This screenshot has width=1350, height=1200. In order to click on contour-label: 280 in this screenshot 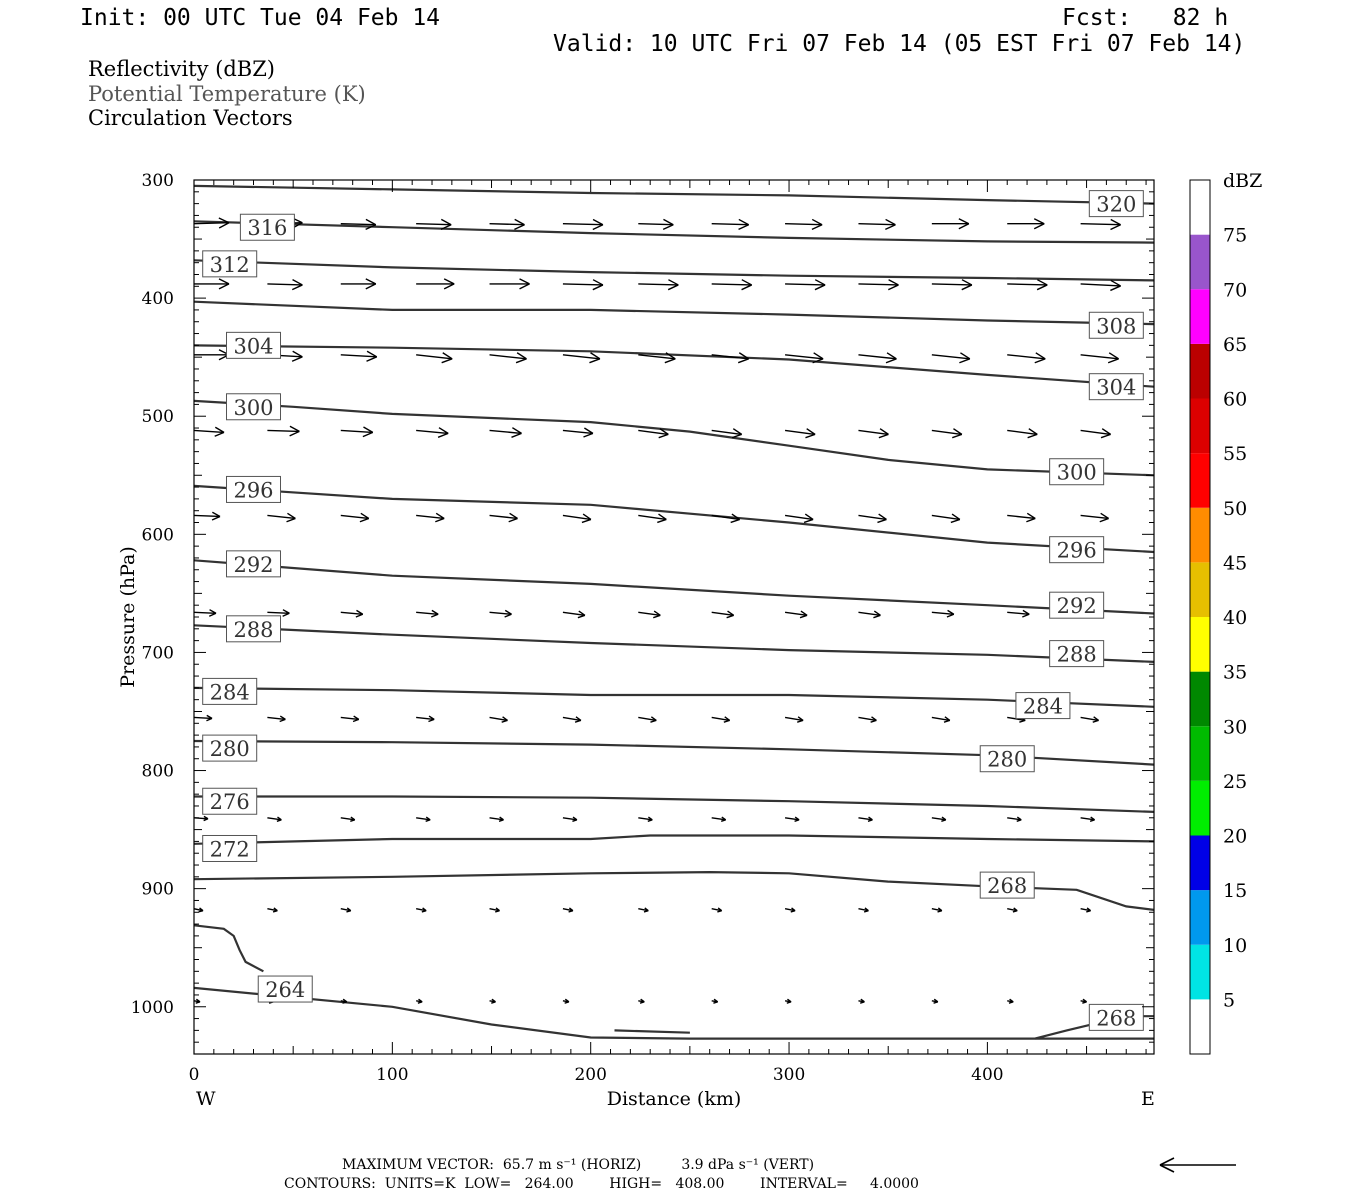, I will do `click(1007, 760)`.